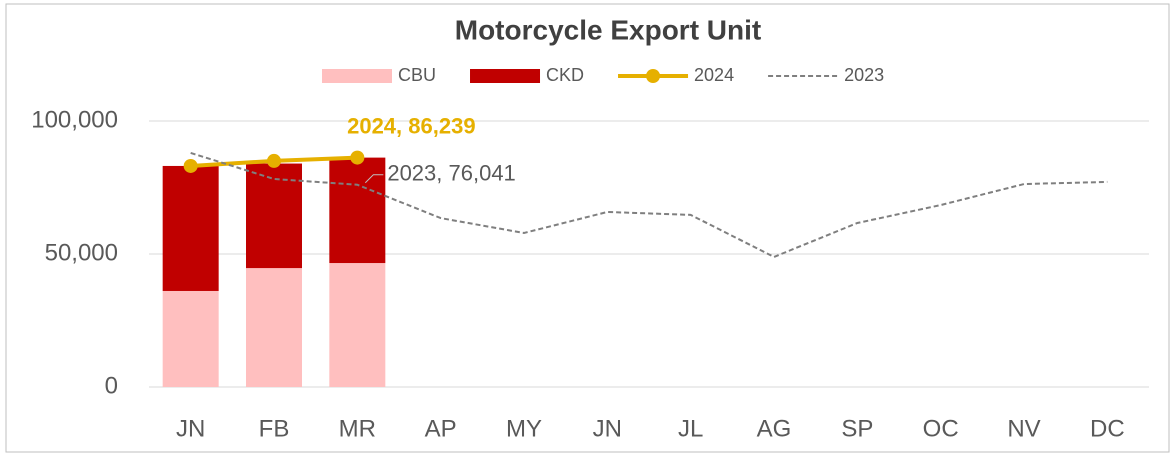 This screenshot has height=457, width=1176. What do you see at coordinates (774, 428) in the screenshot?
I see `x-tick-label: AG` at bounding box center [774, 428].